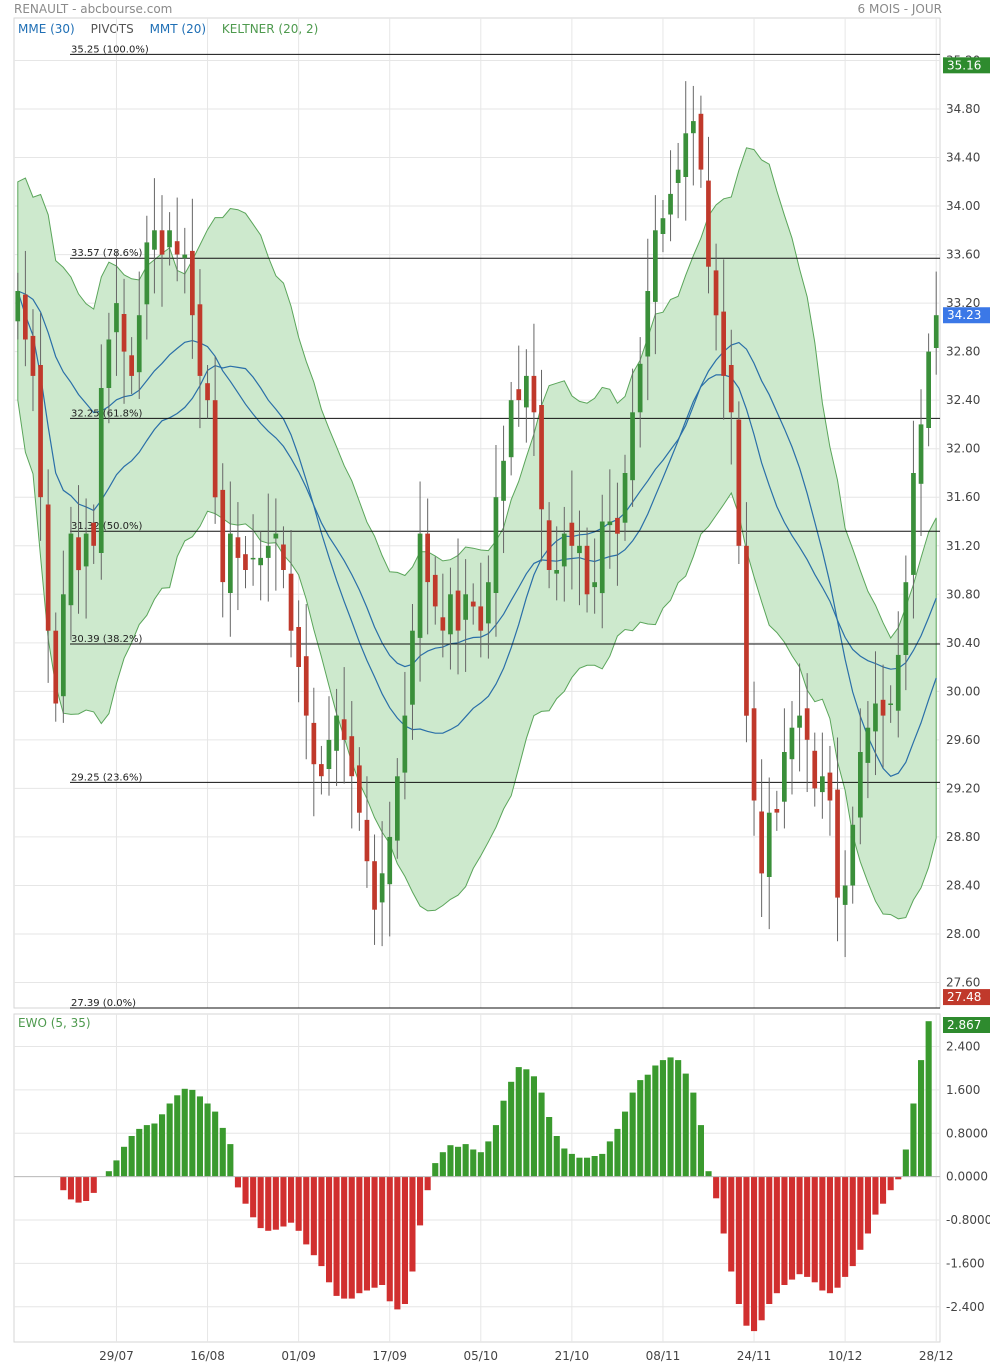 The height and width of the screenshot is (1366, 990). I want to click on y-tick-label: 28.00, so click(963, 934).